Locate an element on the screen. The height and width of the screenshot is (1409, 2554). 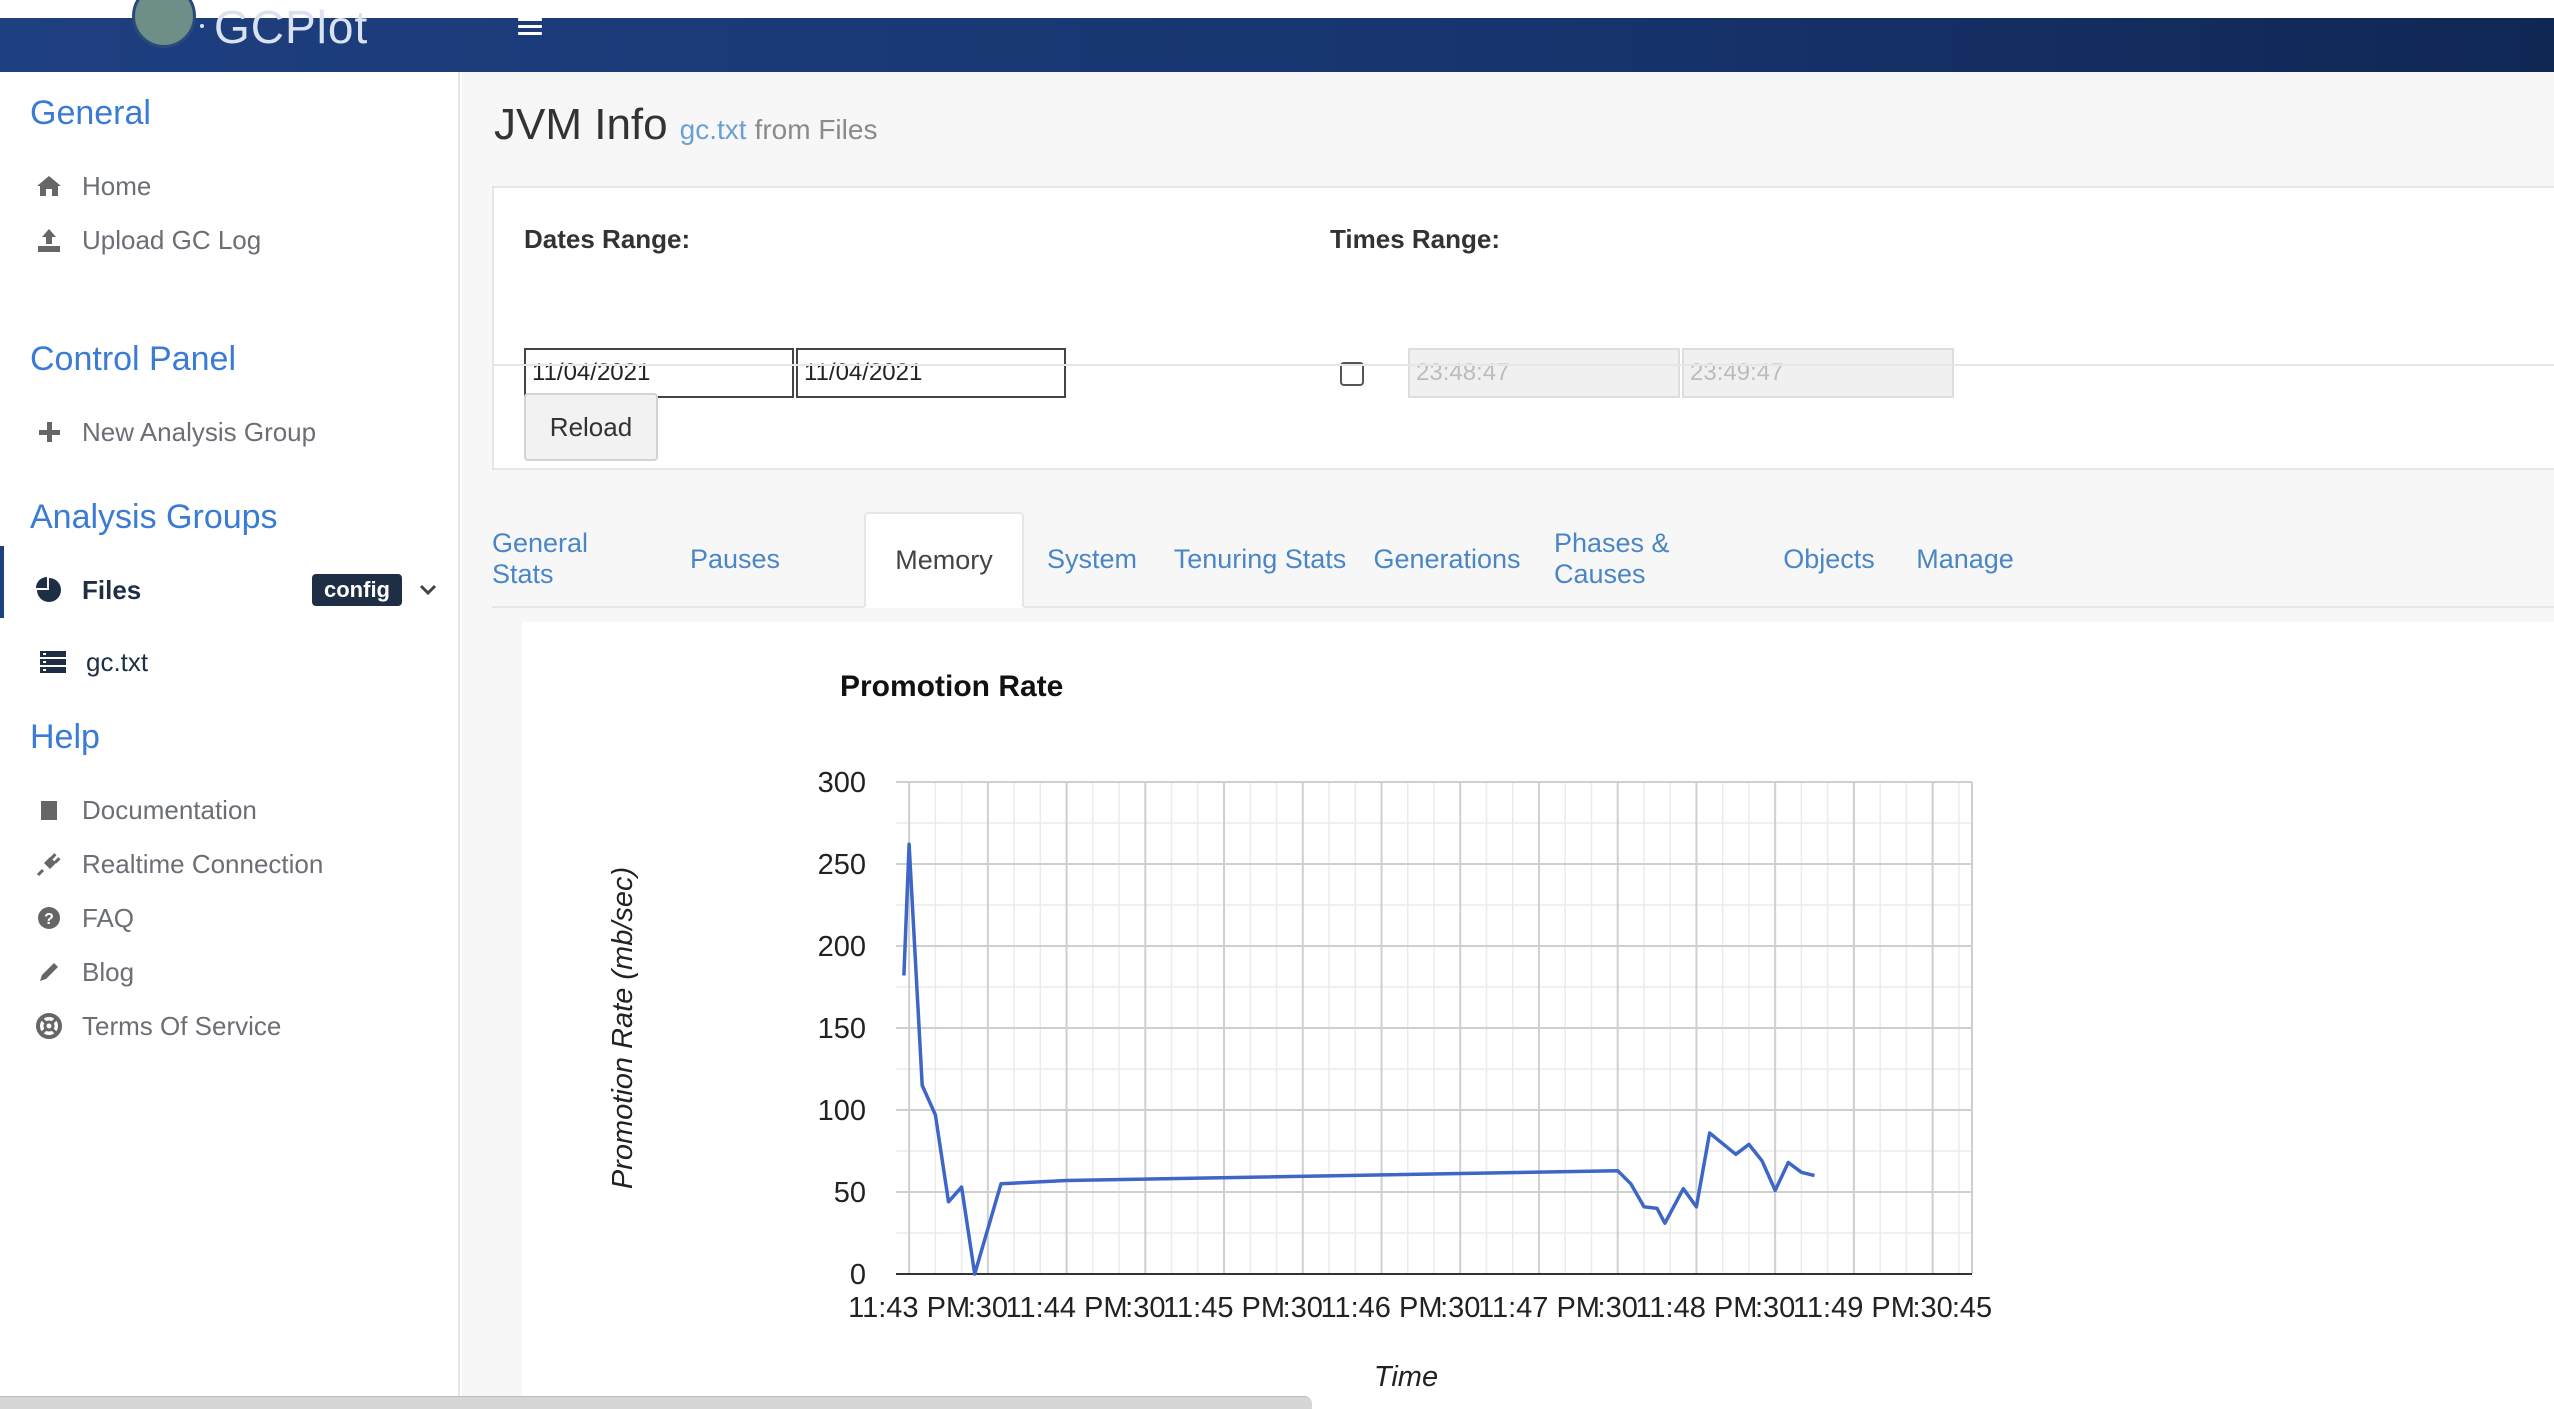
sidebar-item-terms-of-service: Terms Of Service is located at coordinates (157, 1026).